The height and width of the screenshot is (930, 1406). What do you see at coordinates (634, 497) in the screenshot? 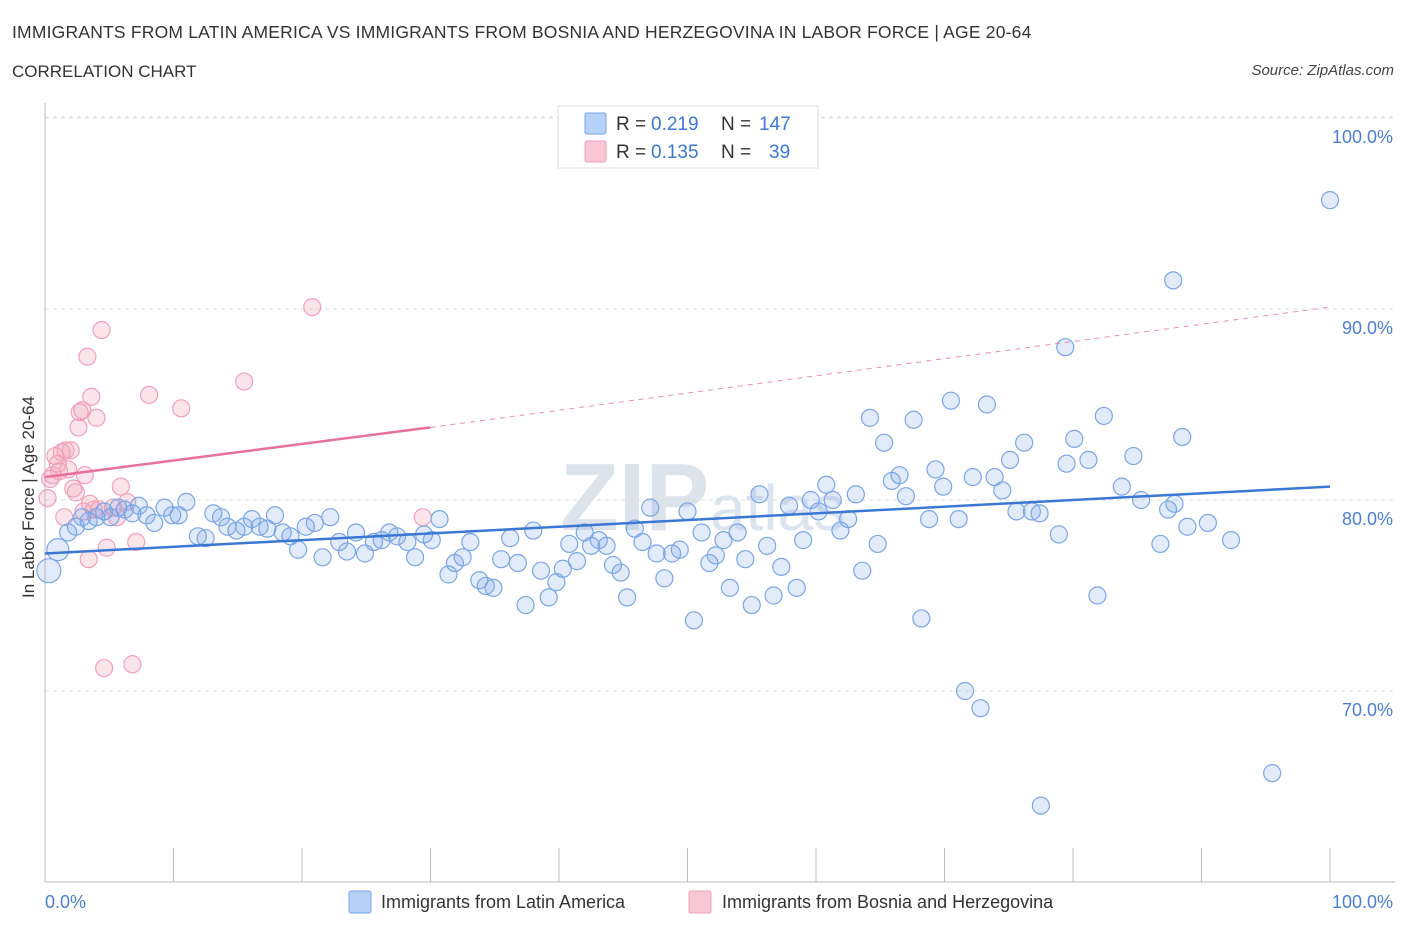
I see `watermark-zip: ZIP` at bounding box center [634, 497].